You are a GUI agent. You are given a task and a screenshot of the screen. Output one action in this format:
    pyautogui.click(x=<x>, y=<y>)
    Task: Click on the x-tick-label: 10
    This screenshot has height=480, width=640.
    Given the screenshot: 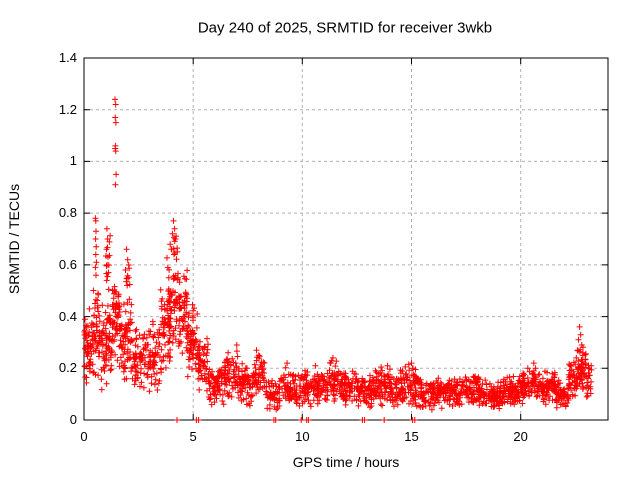 What is the action you would take?
    pyautogui.click(x=302, y=436)
    